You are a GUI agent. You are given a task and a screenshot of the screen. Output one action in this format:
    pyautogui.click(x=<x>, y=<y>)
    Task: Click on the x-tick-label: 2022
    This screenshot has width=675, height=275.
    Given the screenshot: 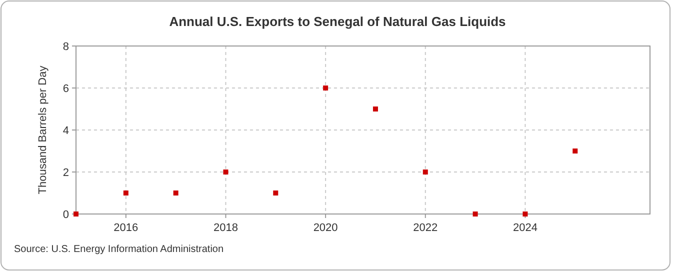 What is the action you would take?
    pyautogui.click(x=425, y=228)
    